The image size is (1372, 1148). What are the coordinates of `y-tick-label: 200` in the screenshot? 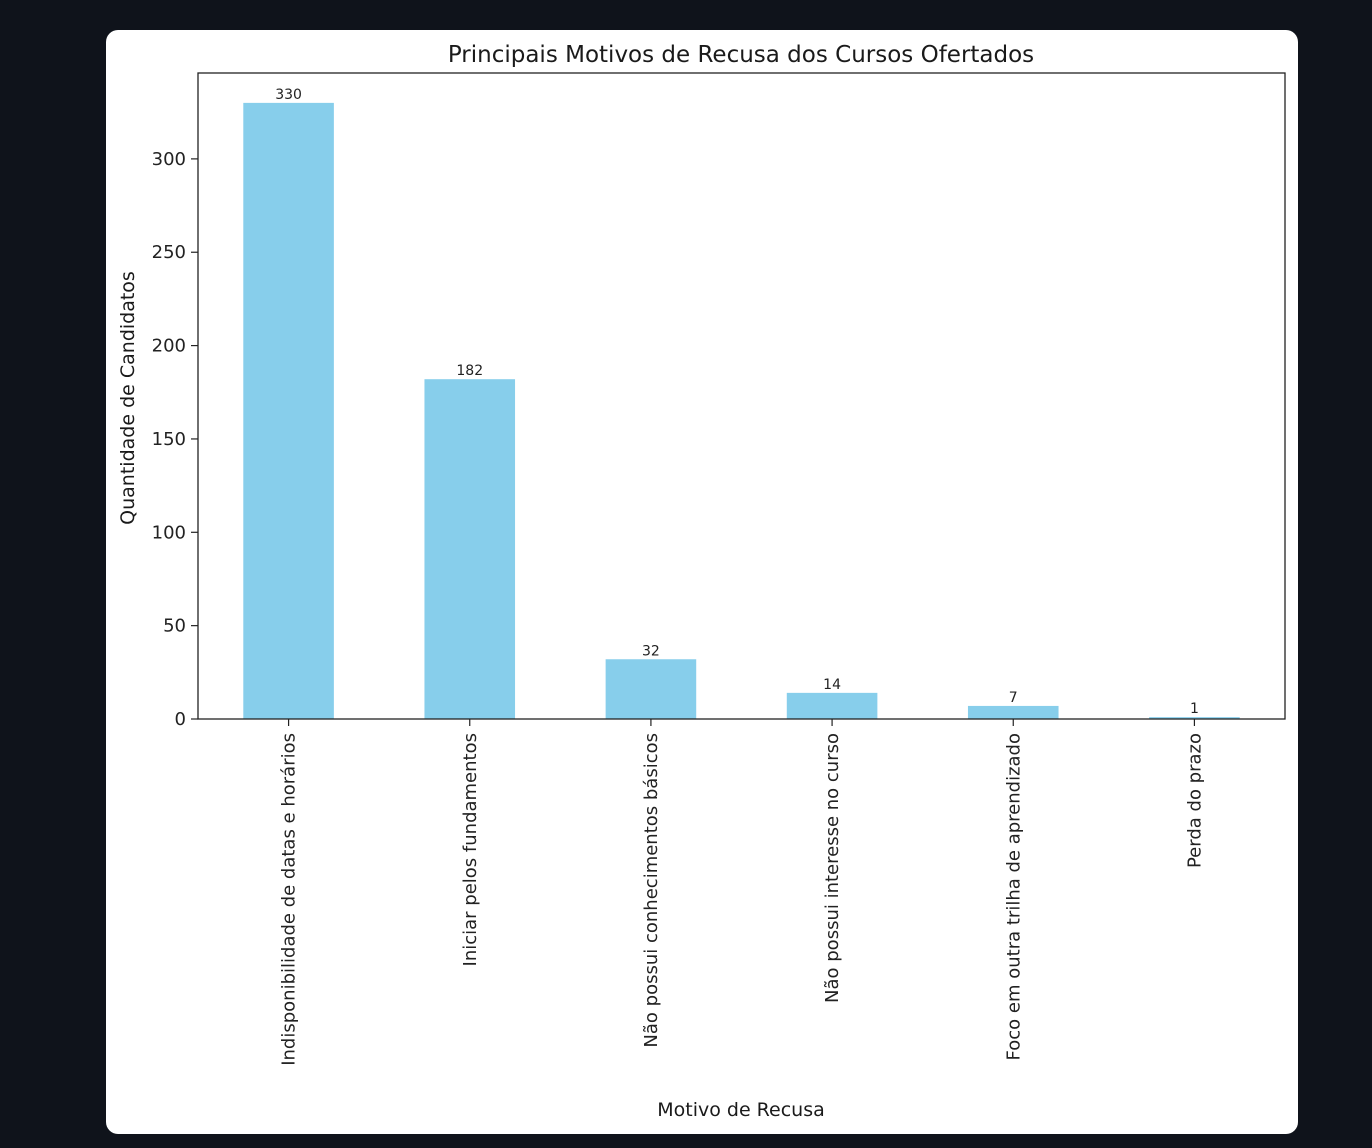 It's located at (169, 346).